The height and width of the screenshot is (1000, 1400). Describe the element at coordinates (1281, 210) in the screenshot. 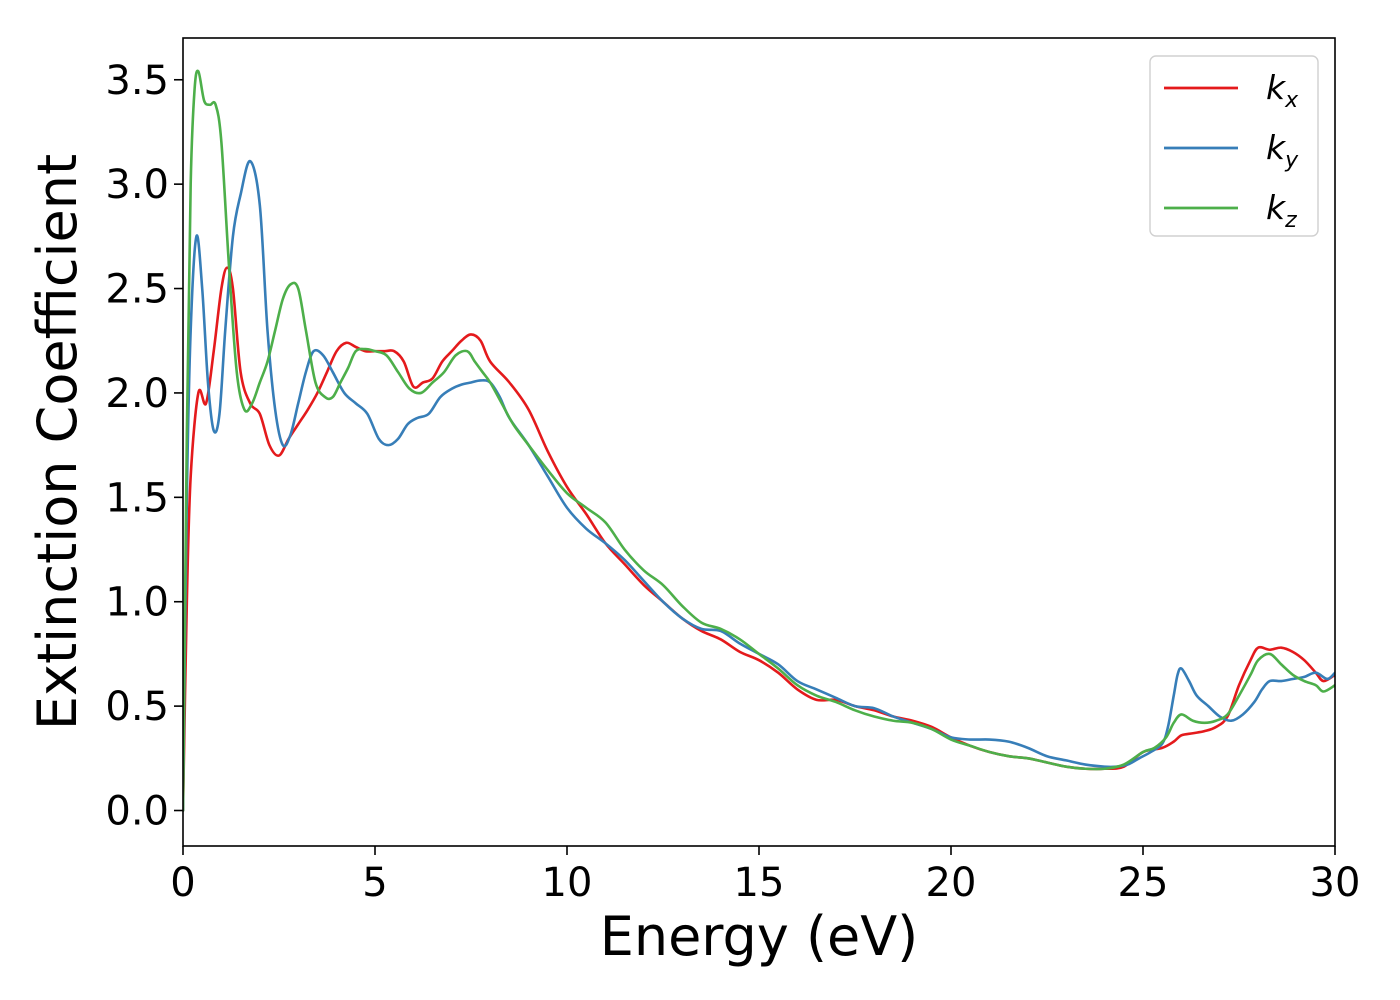

I see `legend-label-kz: kz` at that location.